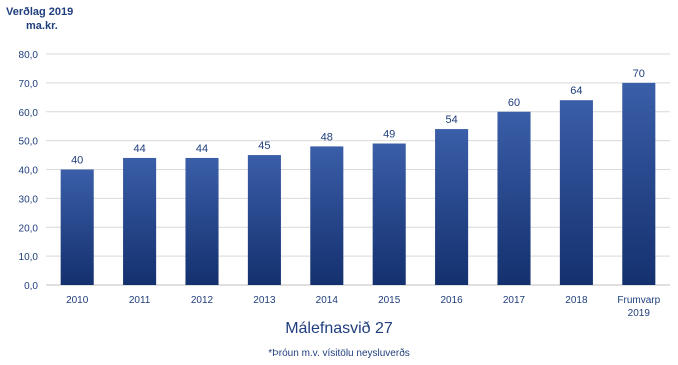  Describe the element at coordinates (576, 300) in the screenshot. I see `x-tick-label: 2018` at that location.